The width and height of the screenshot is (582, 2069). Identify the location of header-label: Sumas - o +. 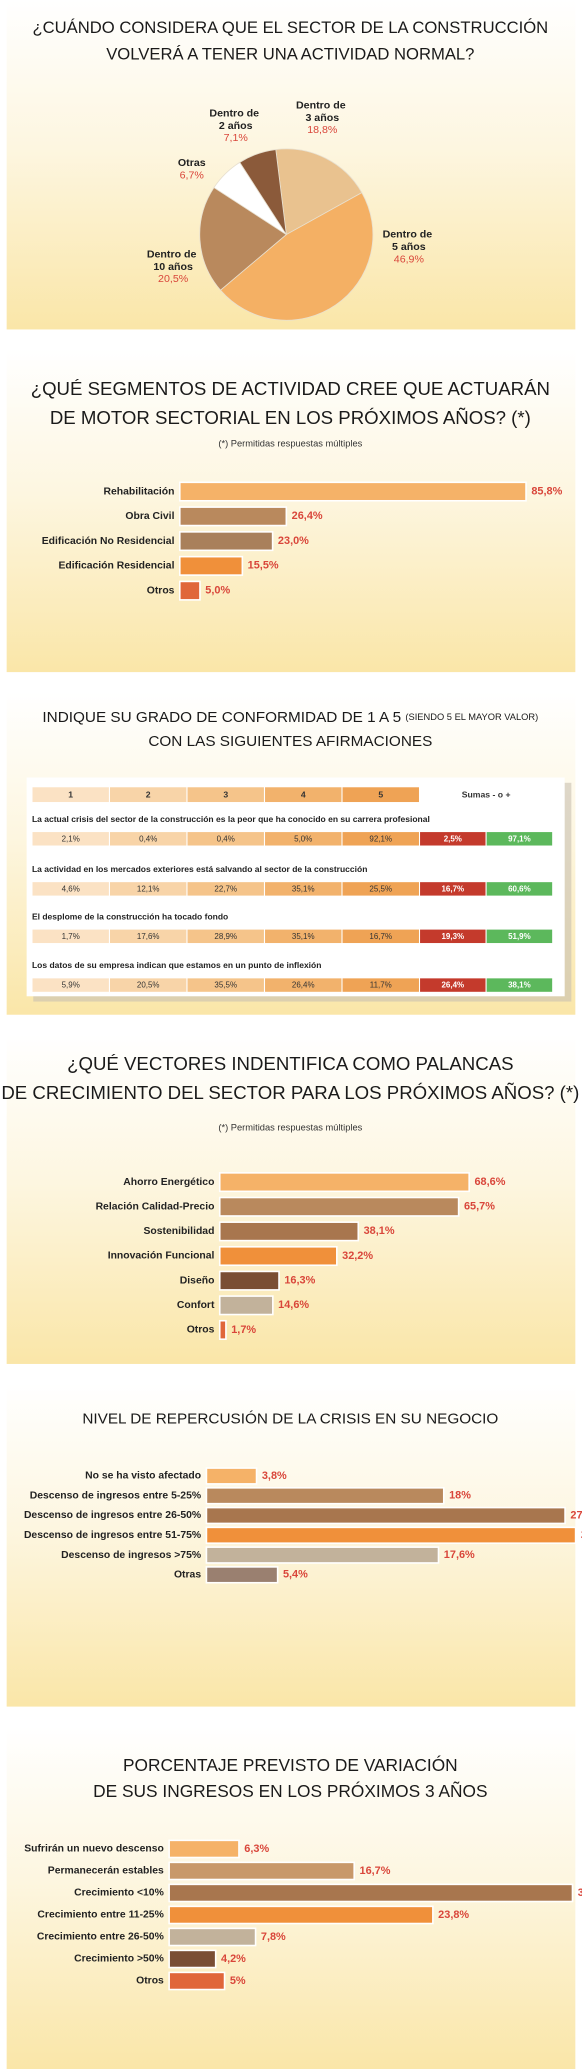
(486, 794).